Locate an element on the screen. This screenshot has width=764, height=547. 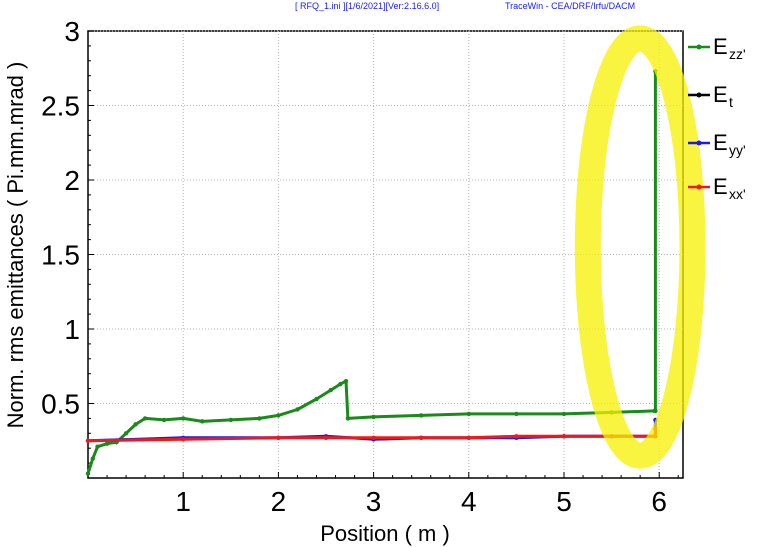
legend-sub-e-yy-: yy' is located at coordinates (737, 150).